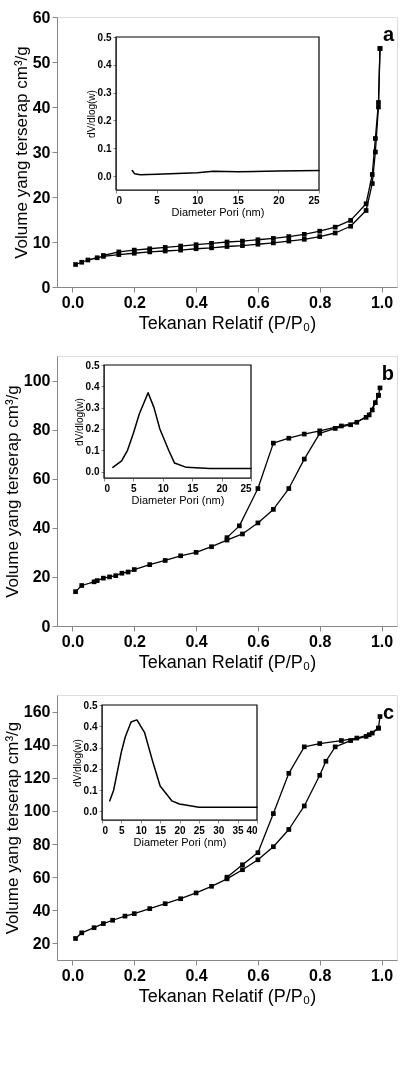  Describe the element at coordinates (252, 830) in the screenshot. I see `x-tick-label: 40` at that location.